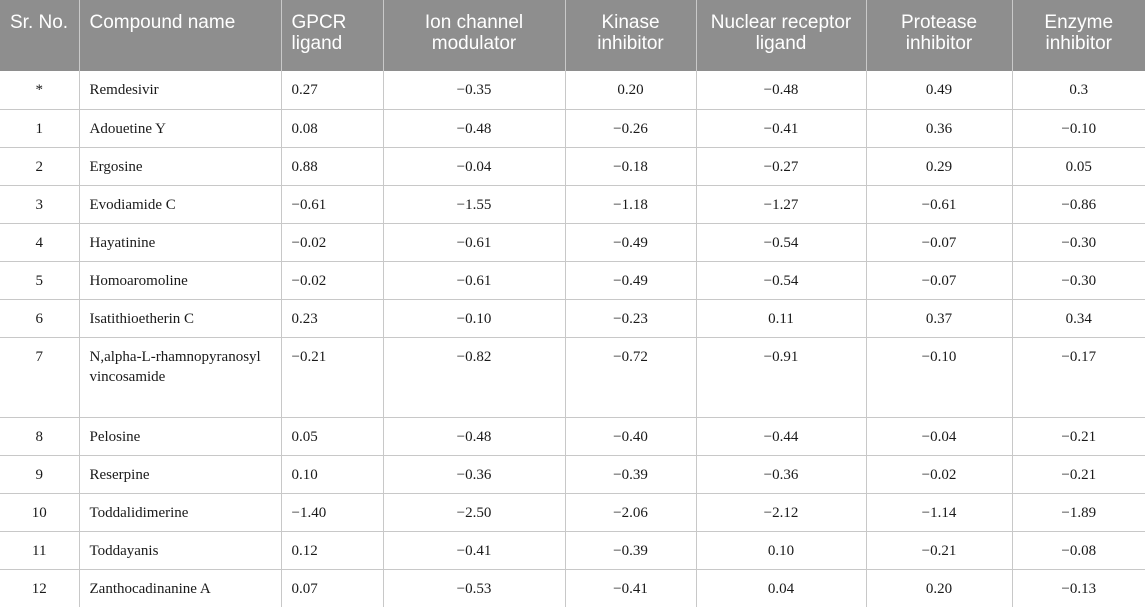 The image size is (1145, 613). Describe the element at coordinates (180, 512) in the screenshot. I see `cell-compound-name: Toddalidimerine` at that location.